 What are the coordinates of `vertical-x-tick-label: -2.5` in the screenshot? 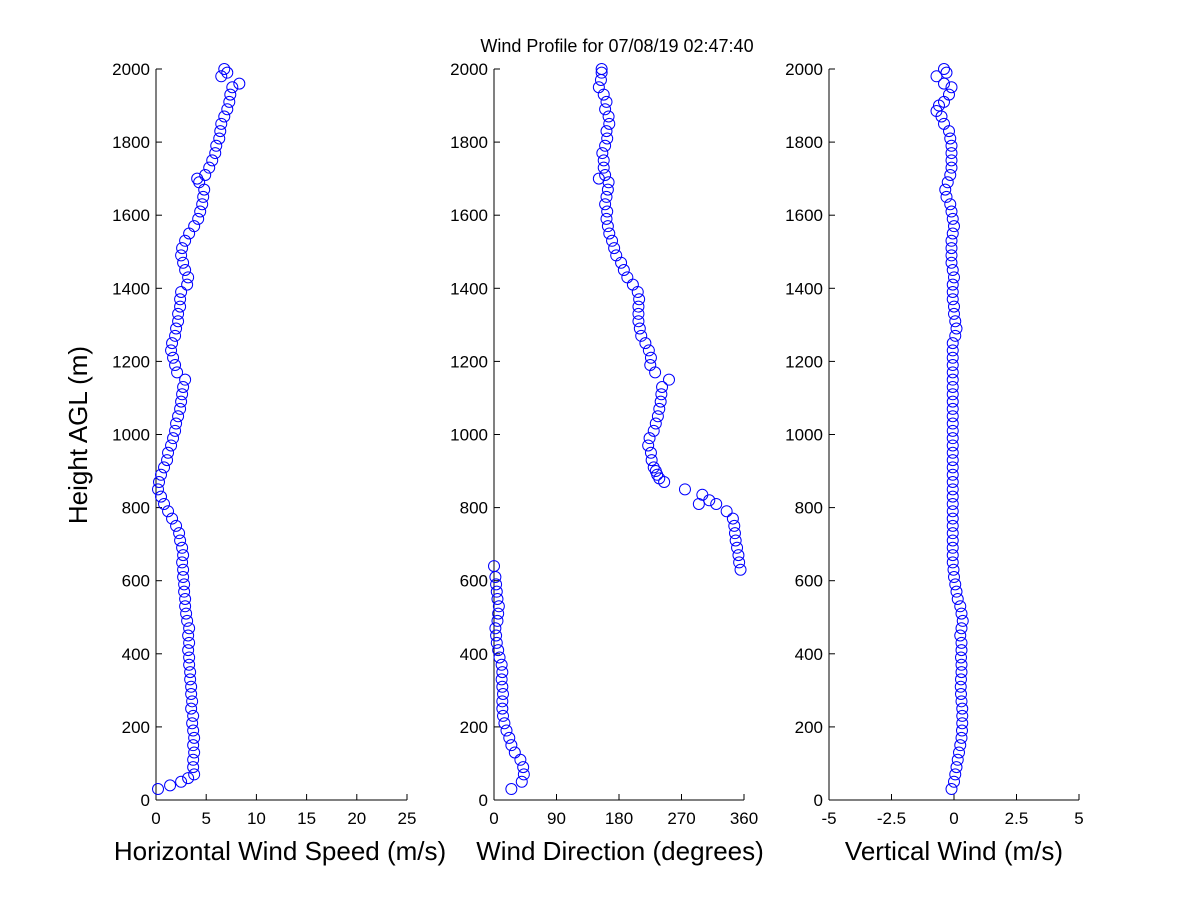 It's located at (891, 818).